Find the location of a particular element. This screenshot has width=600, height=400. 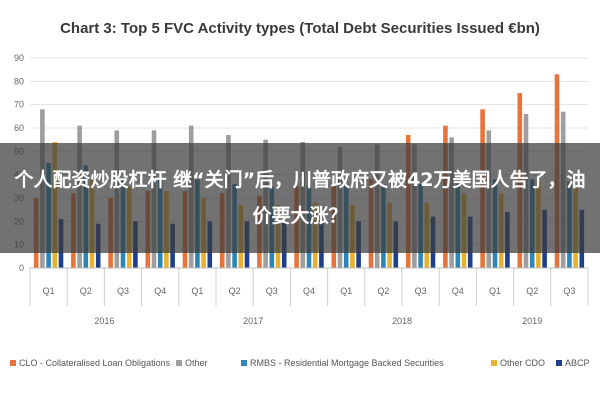

y-tick-label: 70 is located at coordinates (19, 105).